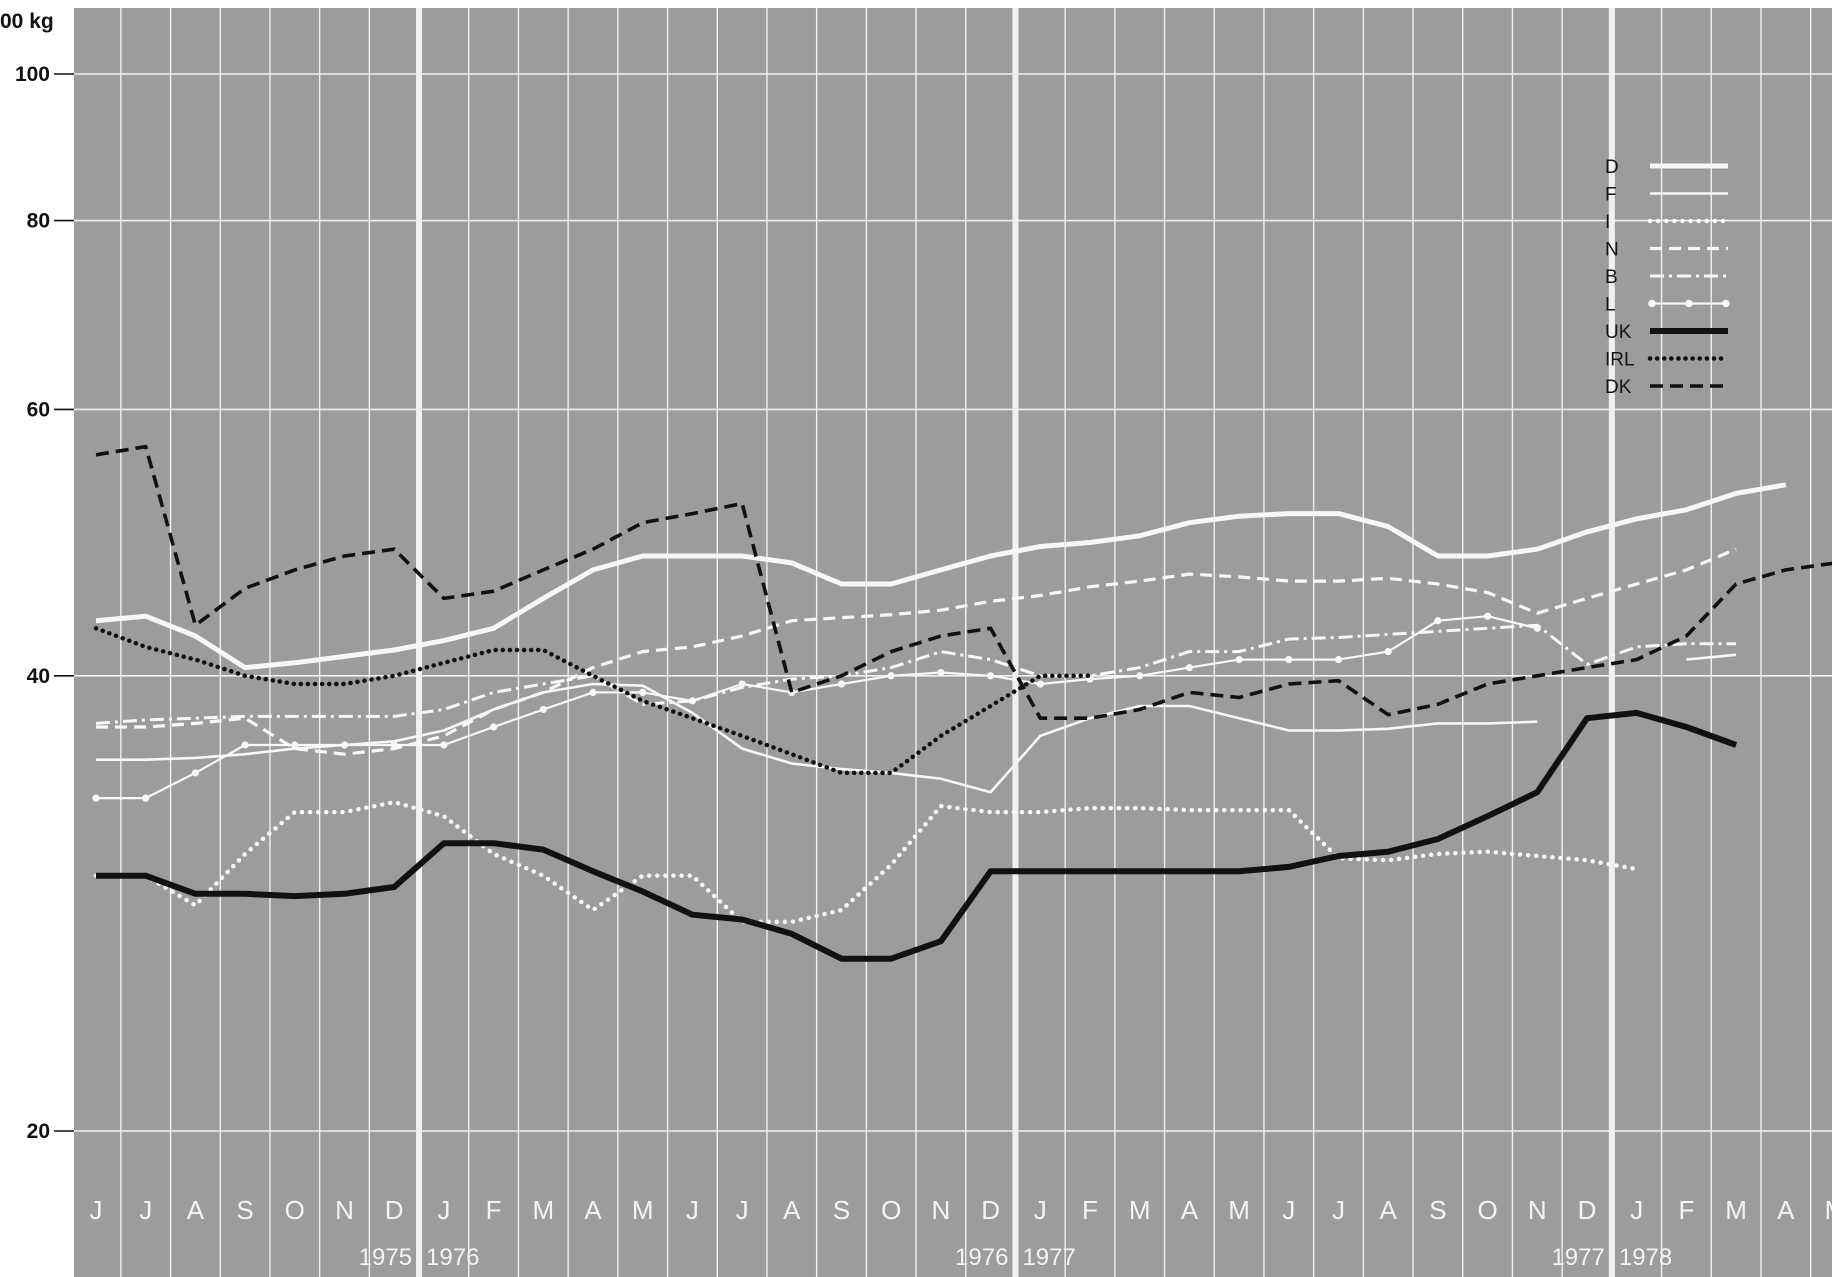 Image resolution: width=1832 pixels, height=1277 pixels. I want to click on series-line-d, so click(941, 576).